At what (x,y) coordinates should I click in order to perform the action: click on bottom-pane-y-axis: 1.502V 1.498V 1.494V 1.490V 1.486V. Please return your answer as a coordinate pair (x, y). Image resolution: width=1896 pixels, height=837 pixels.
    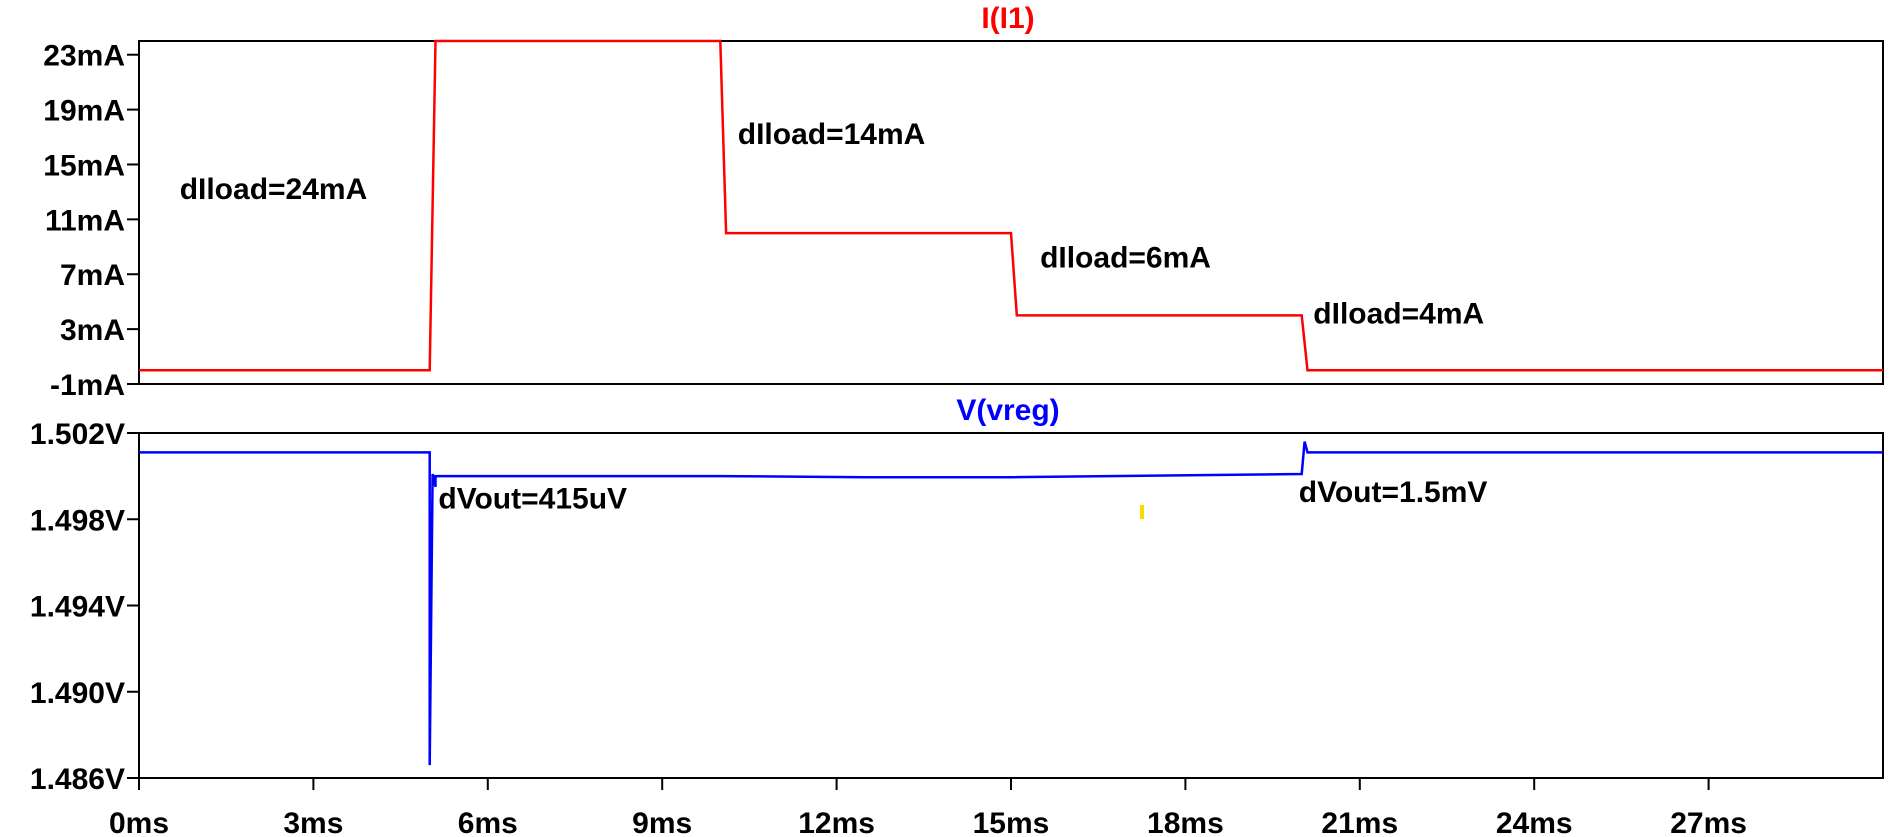
    Looking at the image, I should click on (84, 607).